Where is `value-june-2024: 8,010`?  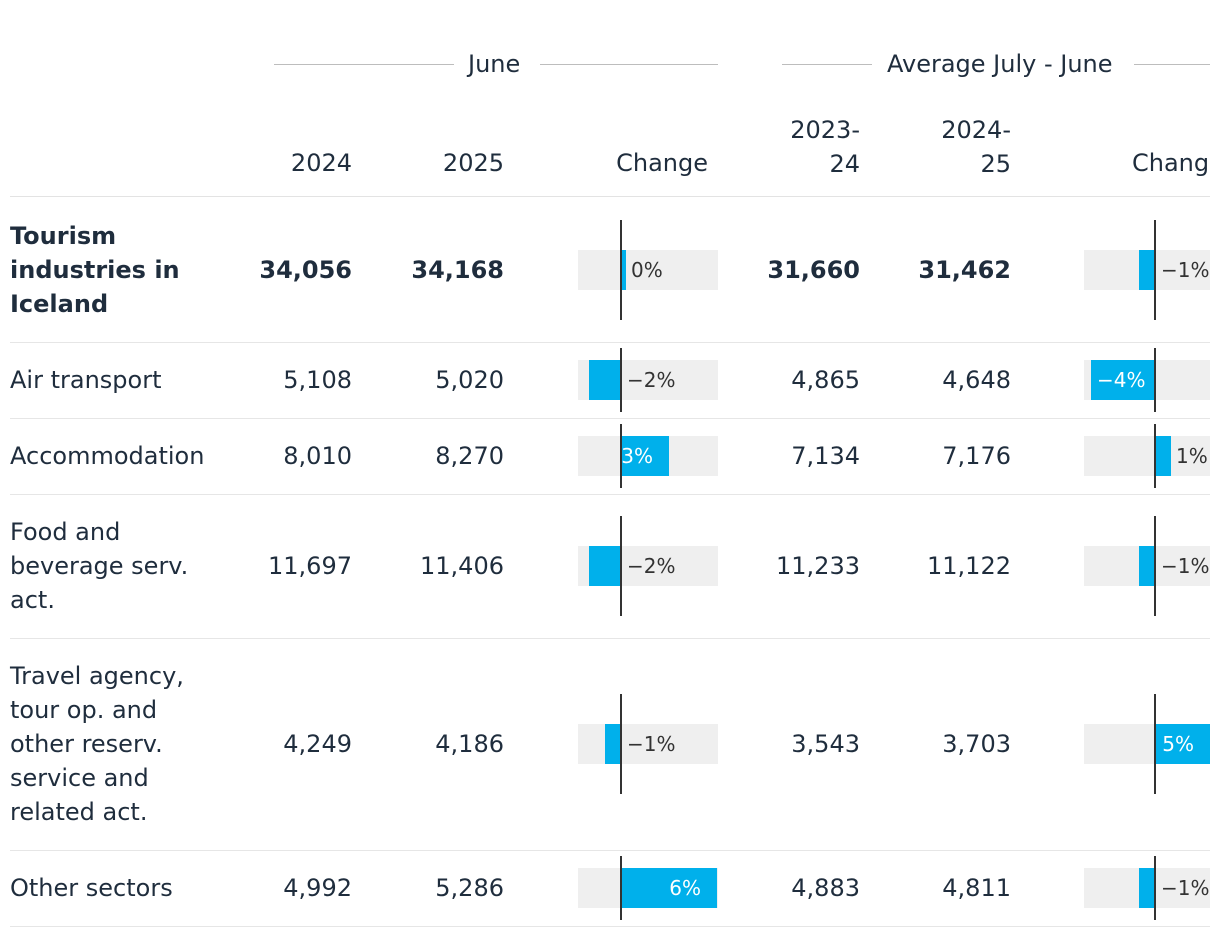 value-june-2024: 8,010 is located at coordinates (317, 456).